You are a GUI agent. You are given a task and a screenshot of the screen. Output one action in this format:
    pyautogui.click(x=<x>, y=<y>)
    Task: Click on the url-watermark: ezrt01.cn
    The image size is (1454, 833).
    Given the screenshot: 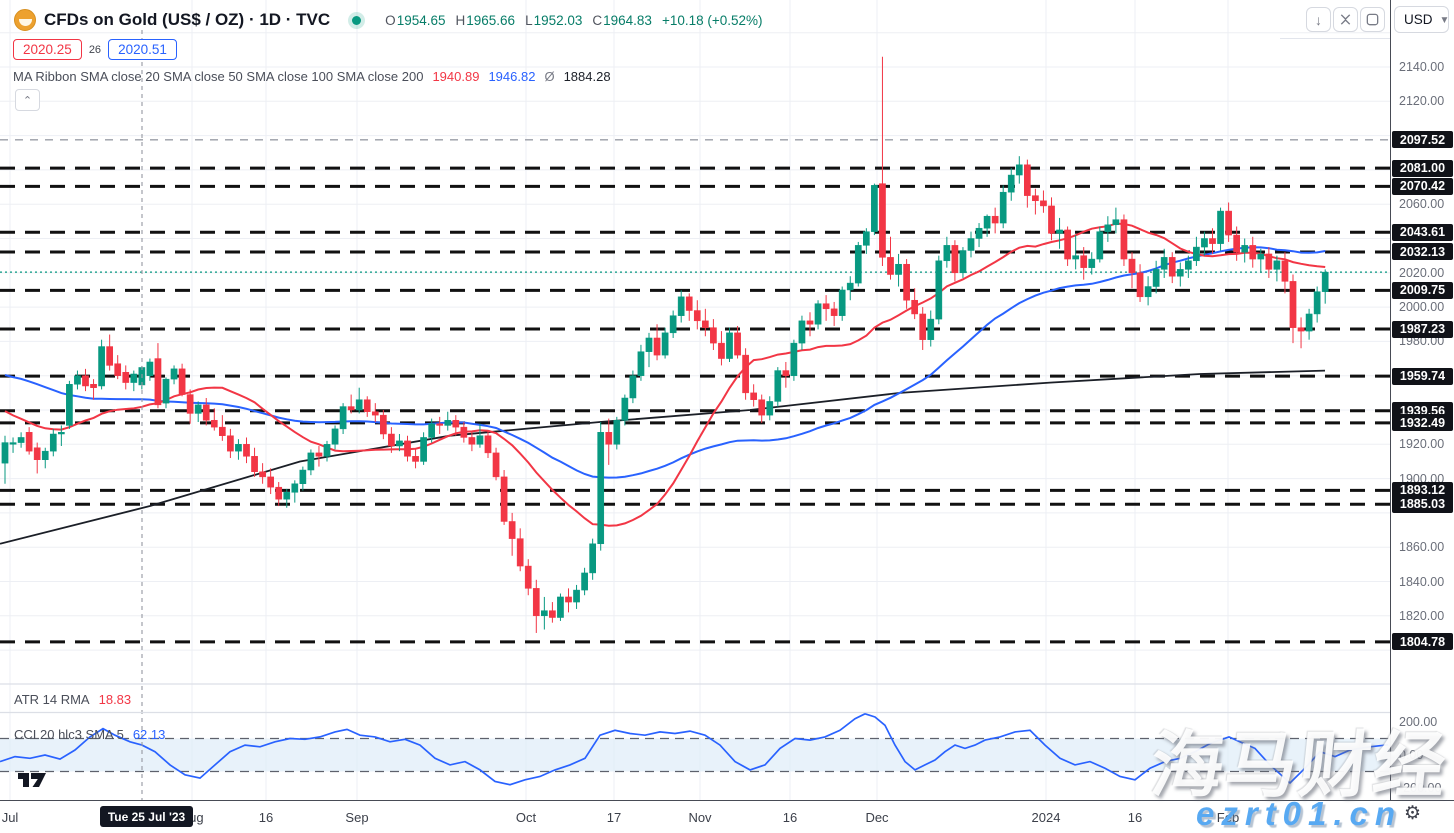 What is the action you would take?
    pyautogui.click(x=1299, y=813)
    